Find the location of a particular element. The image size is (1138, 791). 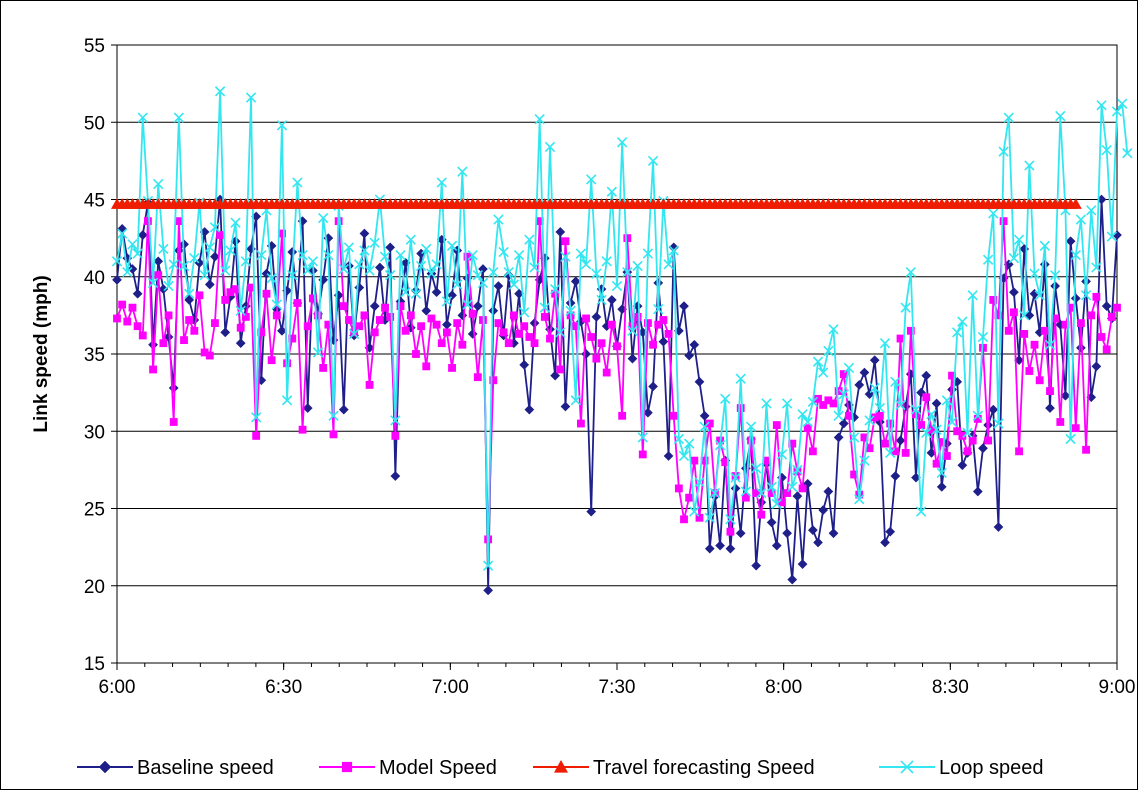

legend-item: Model Speed is located at coordinates (408, 768).